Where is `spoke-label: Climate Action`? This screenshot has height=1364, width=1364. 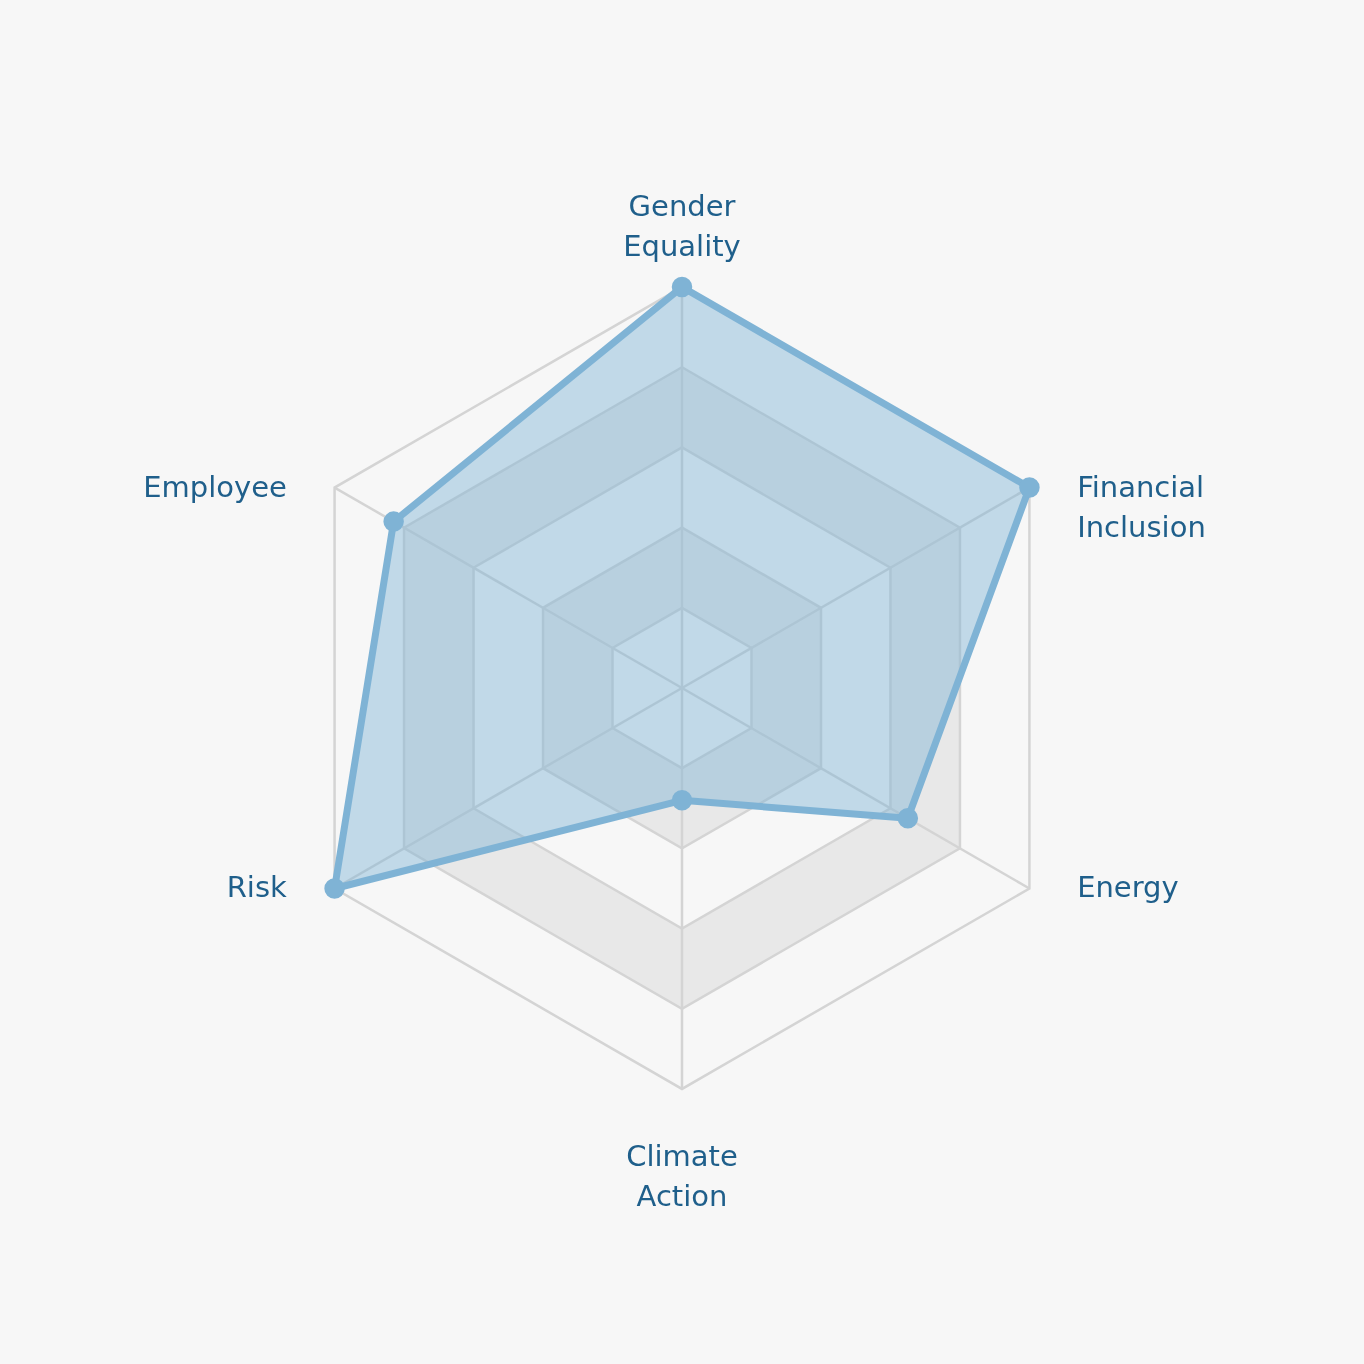
spoke-label: Climate Action is located at coordinates (682, 1176).